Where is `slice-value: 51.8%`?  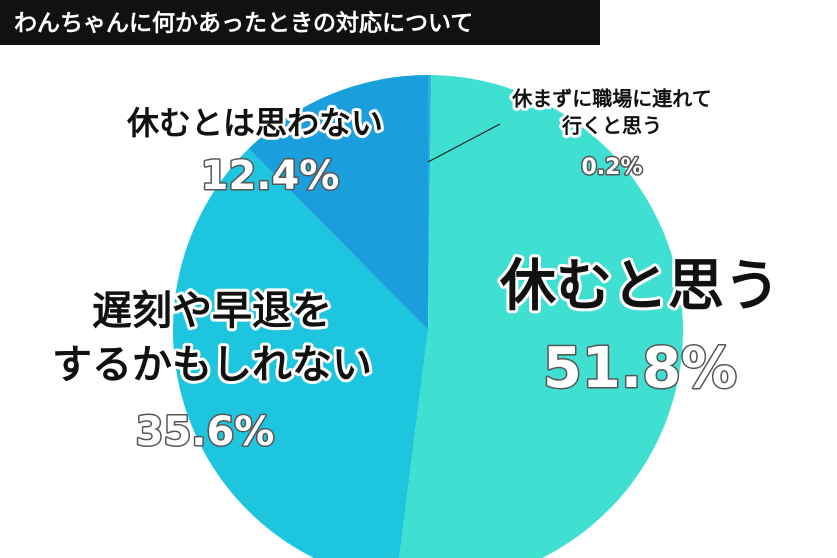
slice-value: 51.8% is located at coordinates (640, 368).